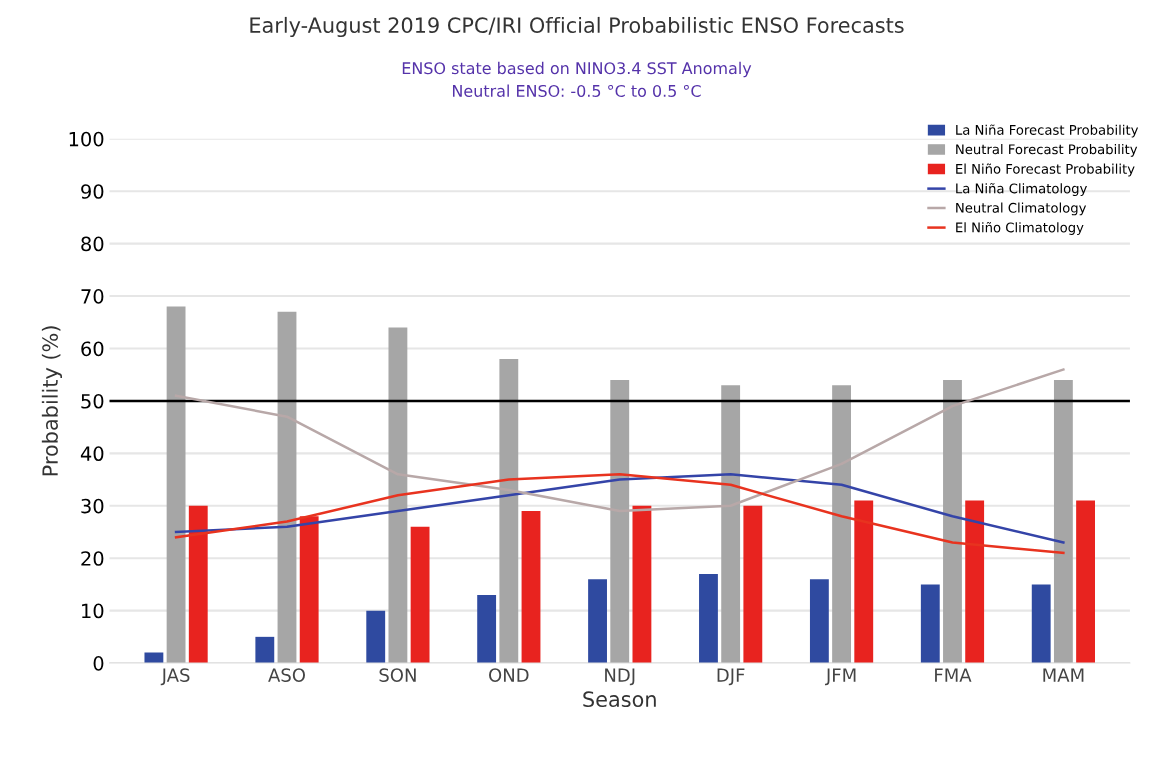 The height and width of the screenshot is (771, 1153). What do you see at coordinates (1047, 131) in the screenshot?
I see `legend-label: La Niña Forecast Probability` at bounding box center [1047, 131].